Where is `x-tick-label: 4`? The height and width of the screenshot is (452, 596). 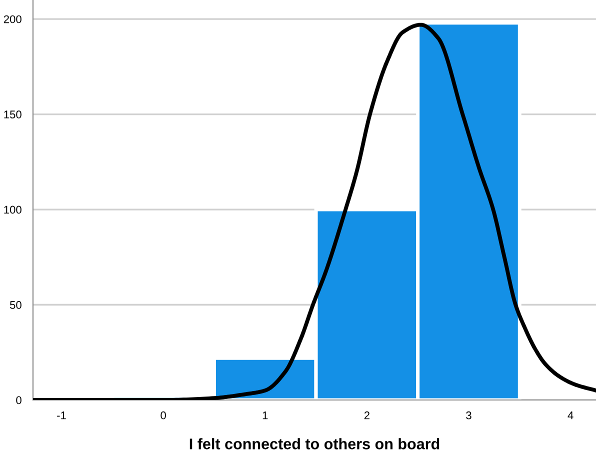 x-tick-label: 4 is located at coordinates (571, 416).